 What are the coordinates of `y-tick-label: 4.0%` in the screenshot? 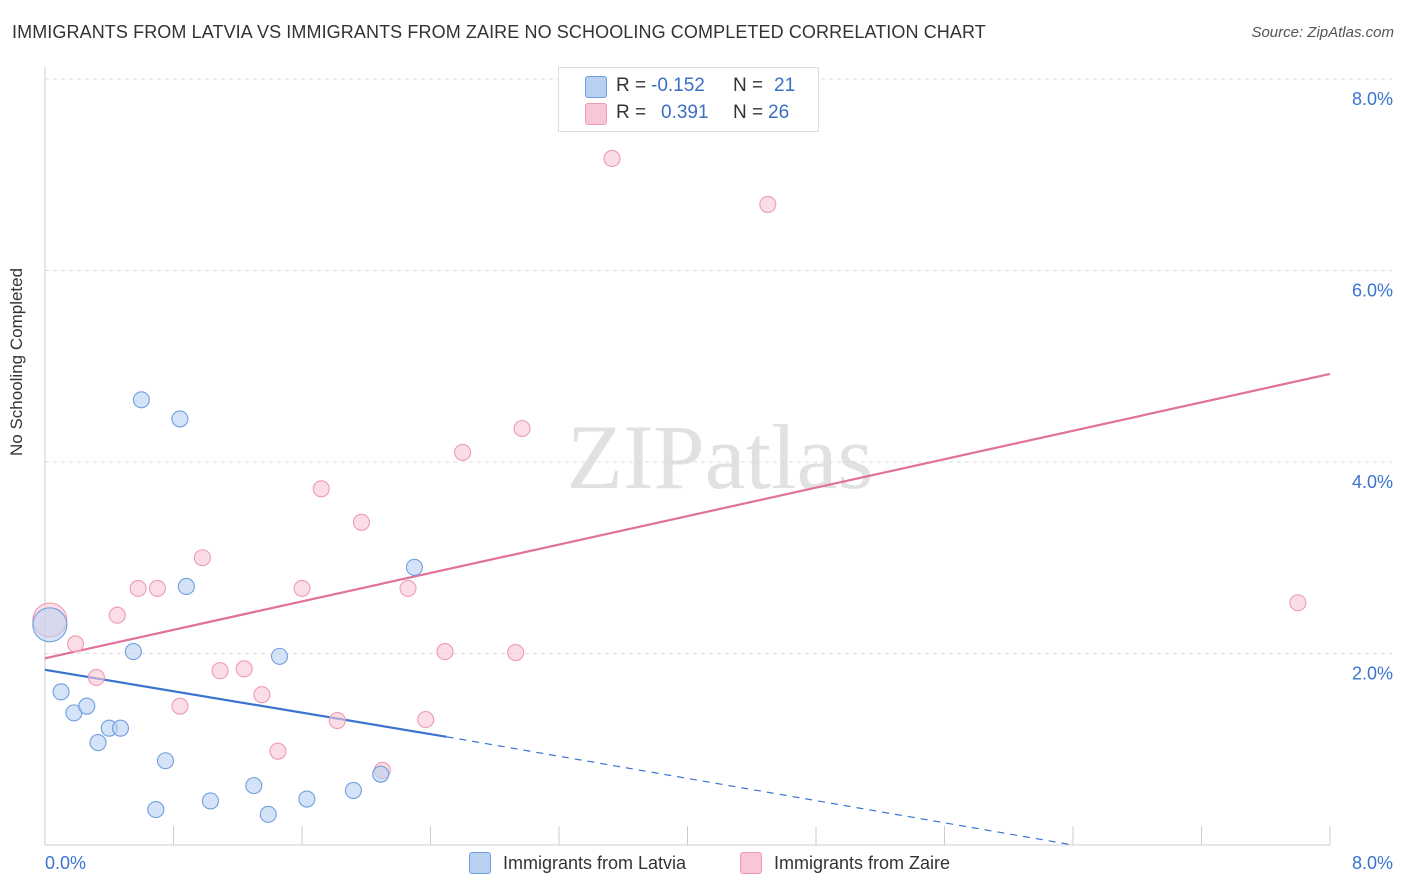 It's located at (1372, 482).